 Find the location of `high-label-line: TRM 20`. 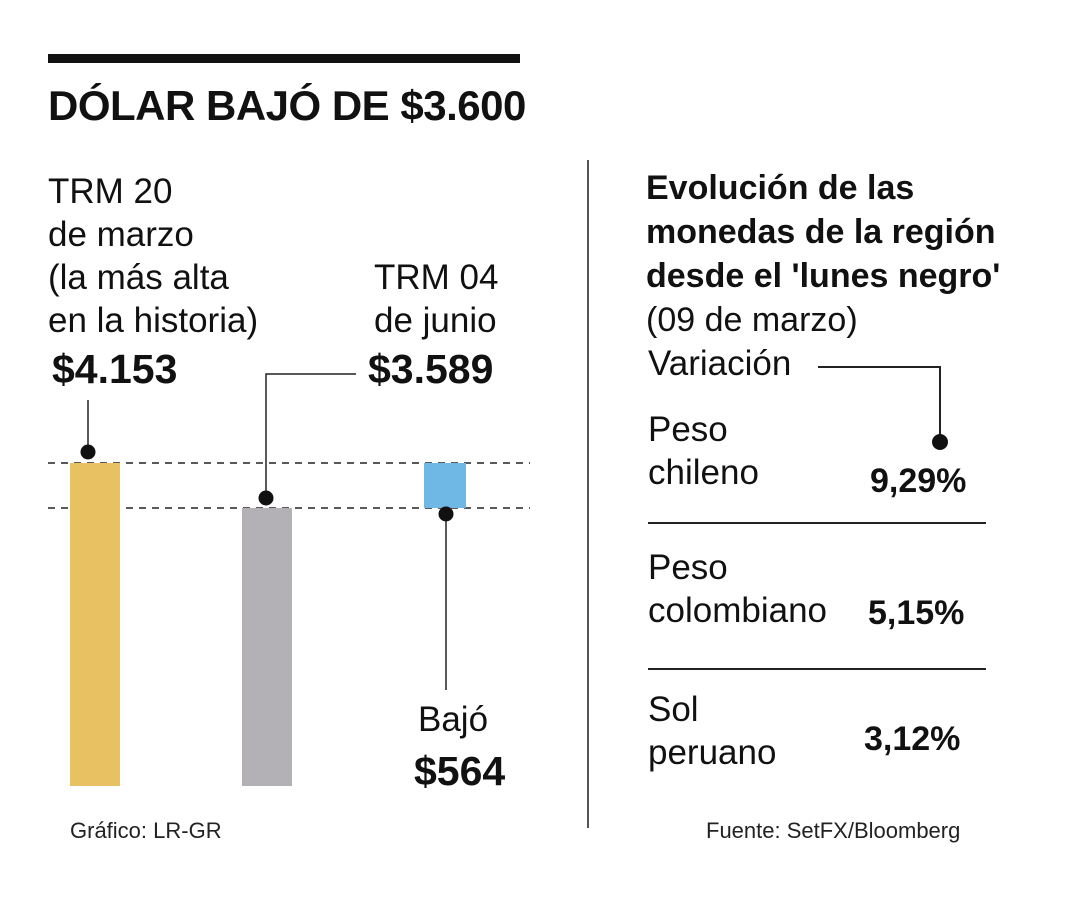

high-label-line: TRM 20 is located at coordinates (110, 191).